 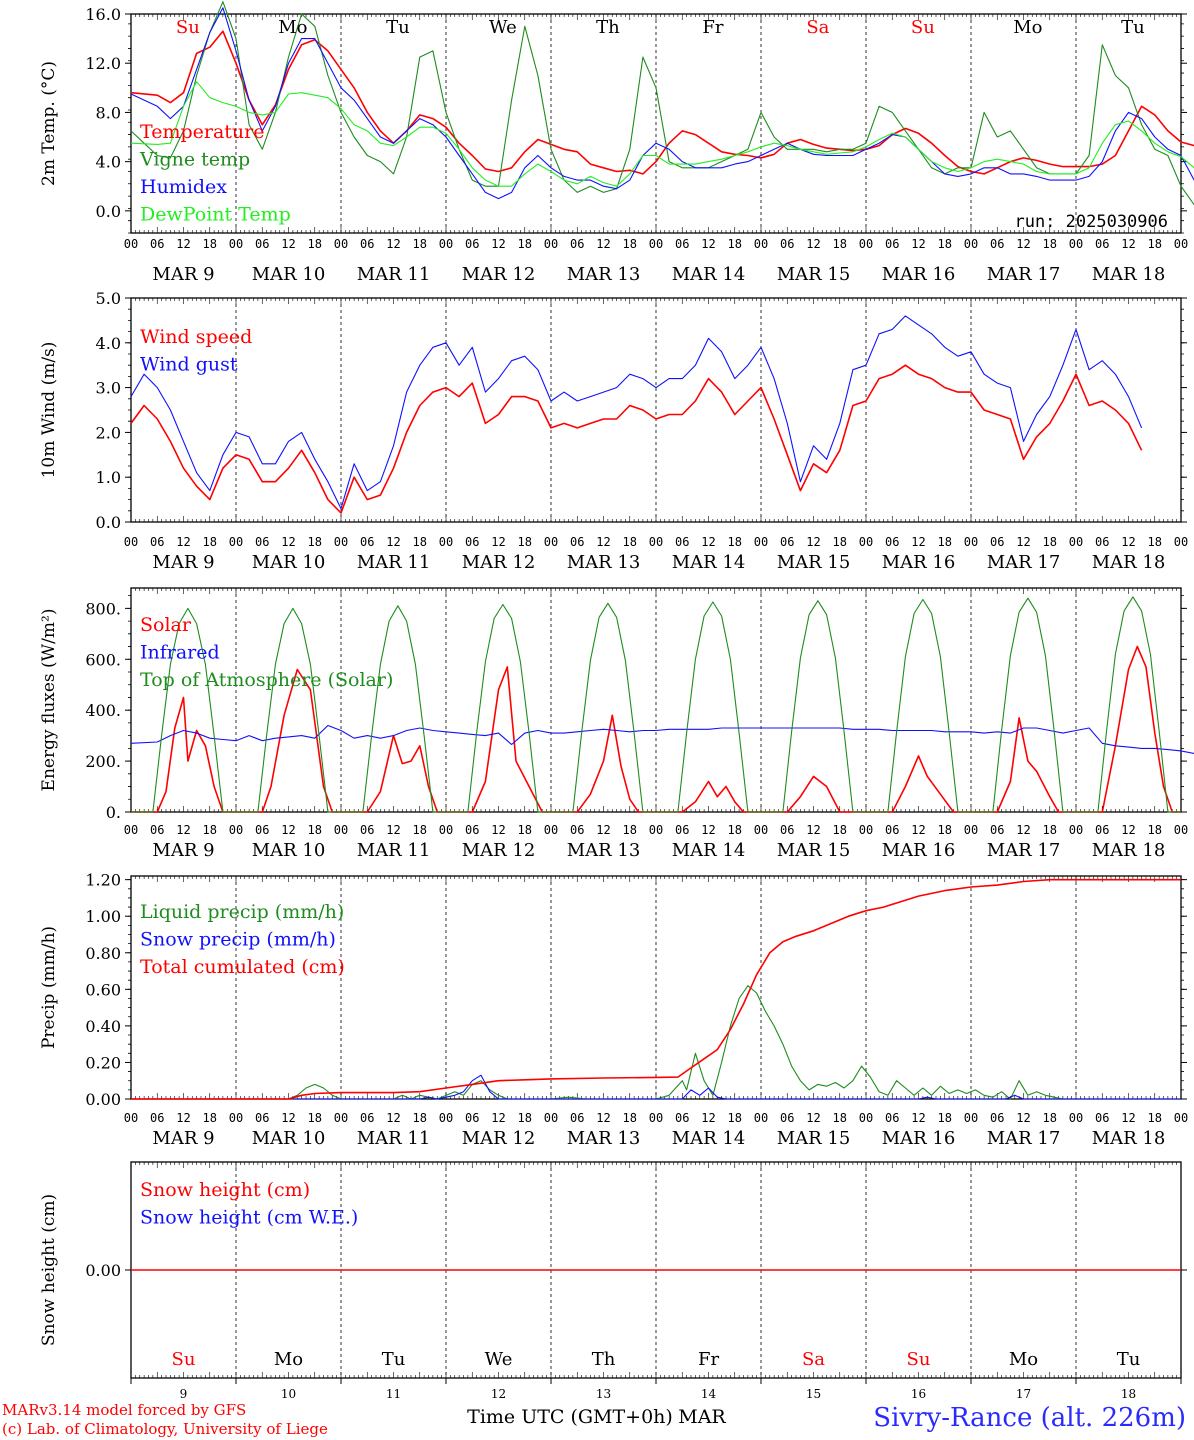 What do you see at coordinates (813, 1394) in the screenshot?
I see `date-number: 15` at bounding box center [813, 1394].